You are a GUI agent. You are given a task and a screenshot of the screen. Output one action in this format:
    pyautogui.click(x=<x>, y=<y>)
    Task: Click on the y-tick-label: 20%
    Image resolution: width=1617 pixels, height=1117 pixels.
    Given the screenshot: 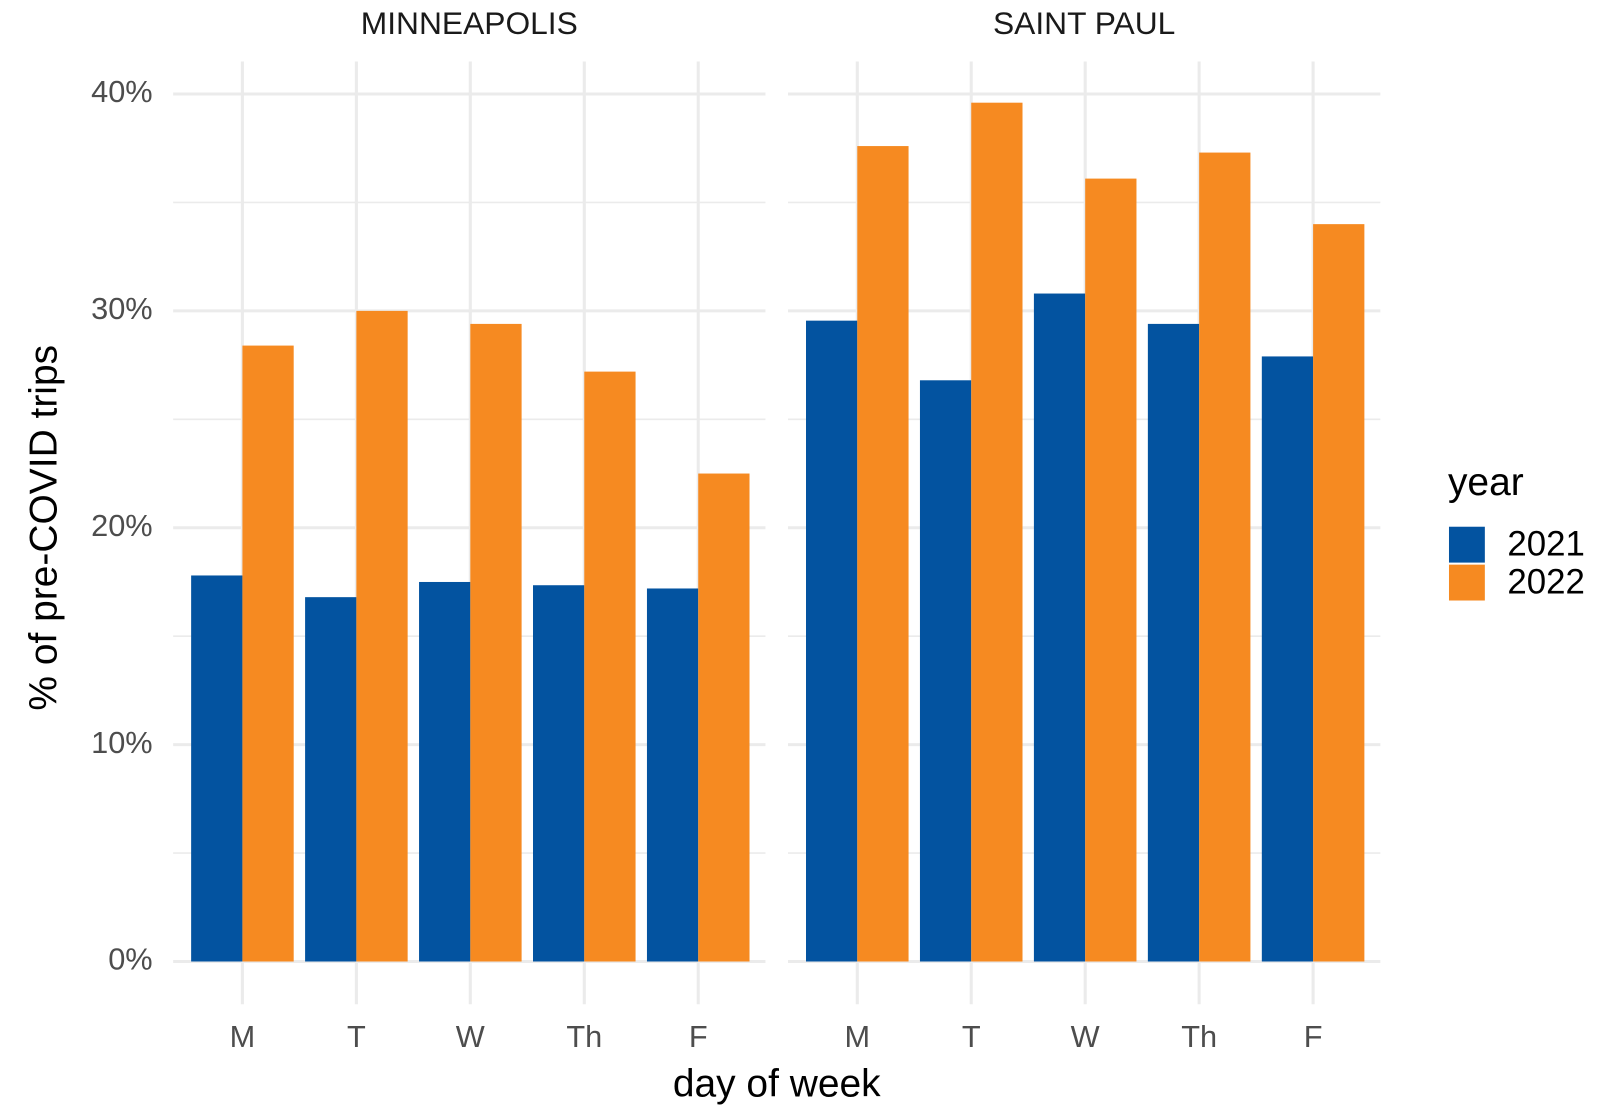 What is the action you would take?
    pyautogui.click(x=122, y=525)
    